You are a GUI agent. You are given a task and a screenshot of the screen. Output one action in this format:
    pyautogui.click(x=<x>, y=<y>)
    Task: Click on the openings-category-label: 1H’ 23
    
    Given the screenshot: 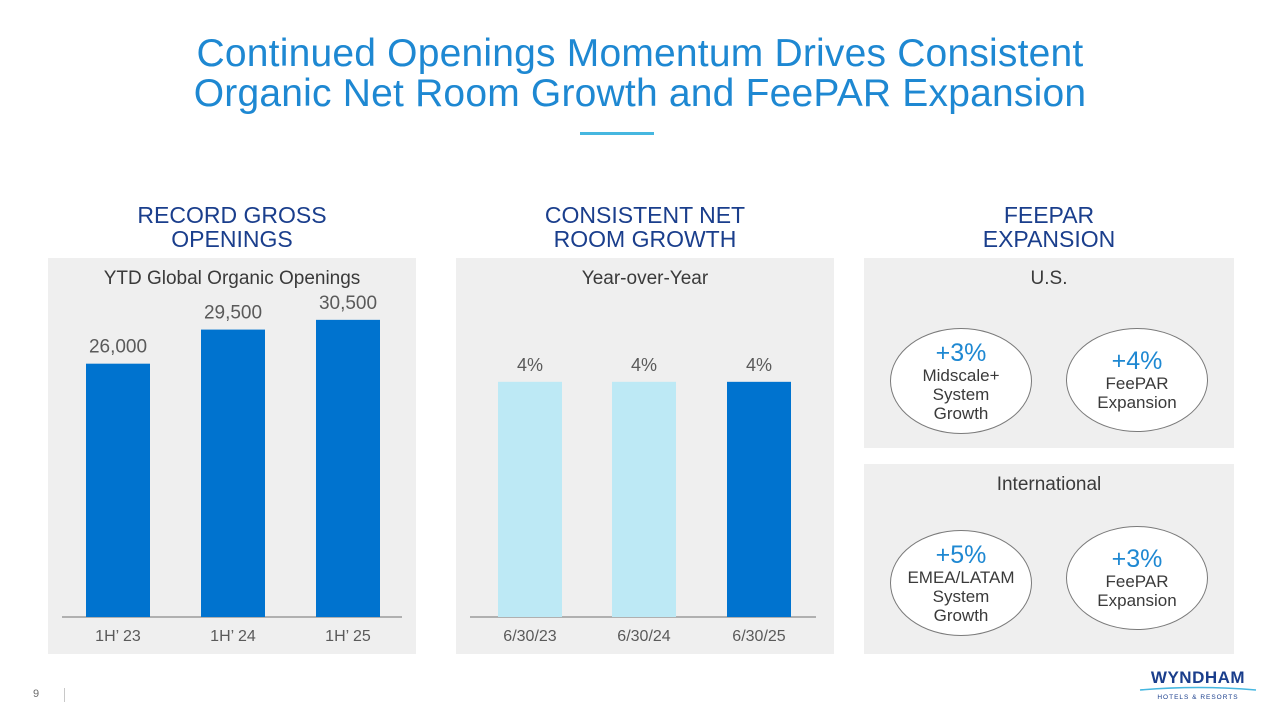 What is the action you would take?
    pyautogui.click(x=118, y=636)
    